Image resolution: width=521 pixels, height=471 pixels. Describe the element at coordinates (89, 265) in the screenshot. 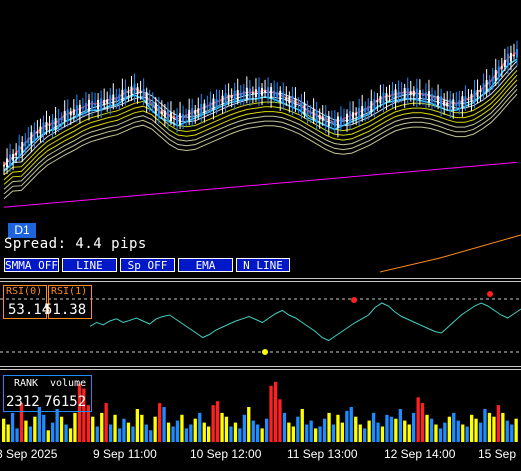

I see `line-button: LINE` at that location.